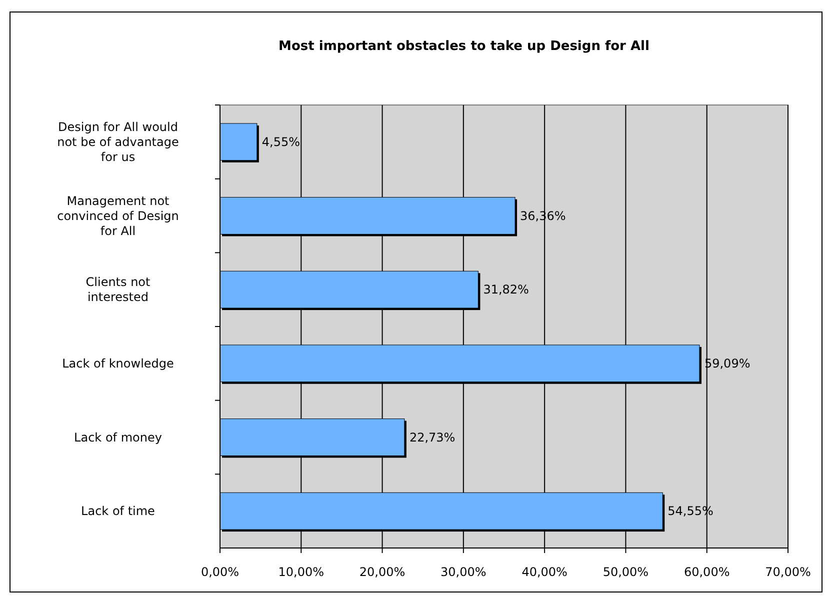 The width and height of the screenshot is (830, 596). Describe the element at coordinates (382, 572) in the screenshot. I see `x-tick-label: 20,00%` at that location.